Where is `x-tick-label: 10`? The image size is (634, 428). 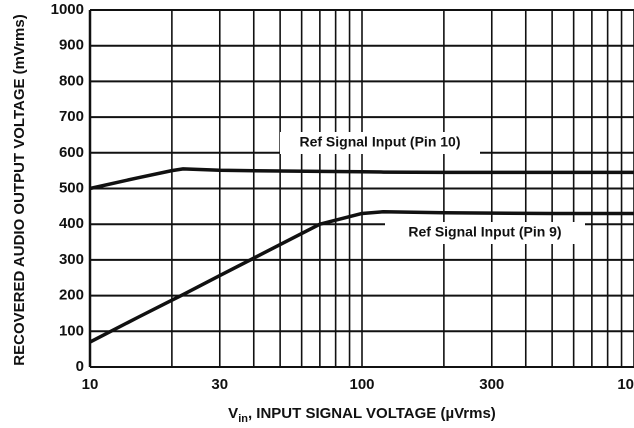
x-tick-label: 10 is located at coordinates (90, 384).